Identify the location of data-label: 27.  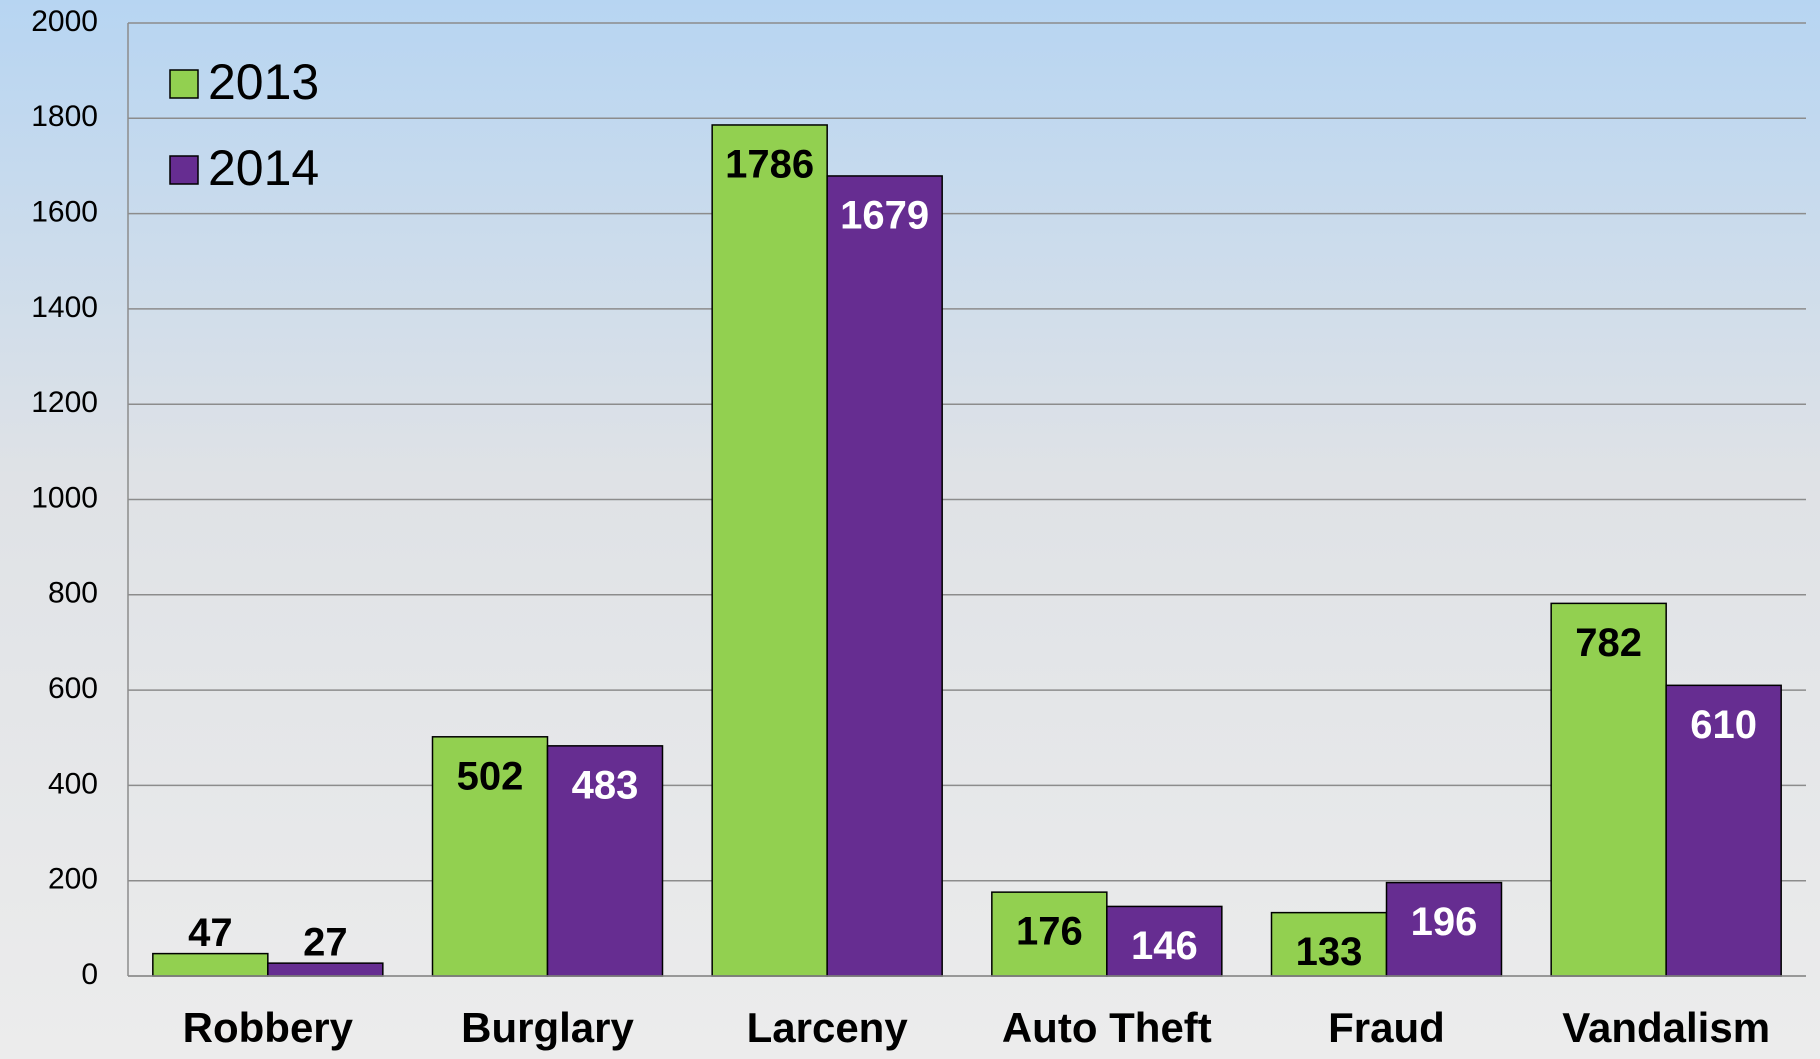
(325, 943).